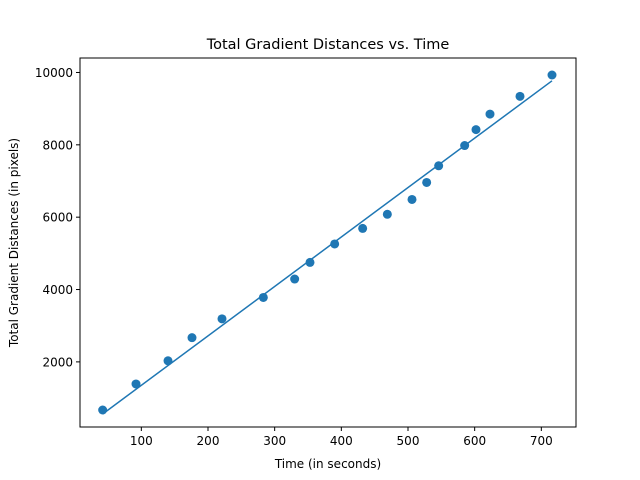  What do you see at coordinates (408, 441) in the screenshot?
I see `x-tick-label: 500` at bounding box center [408, 441].